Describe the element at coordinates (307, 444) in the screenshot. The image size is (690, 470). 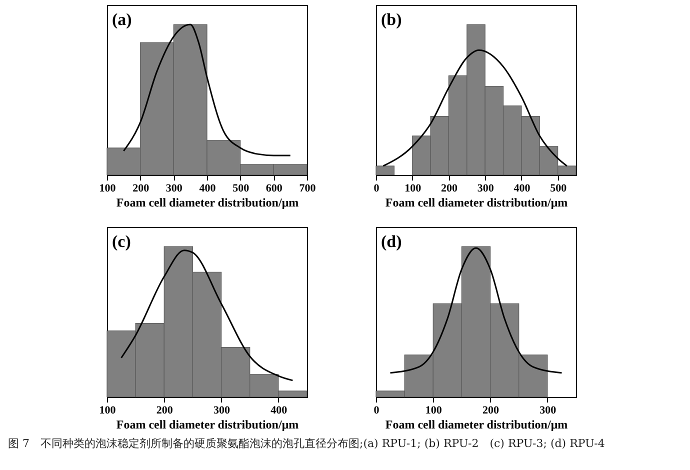
I see `caption: 图 7 不同种类的泡沫稳定剂所制备的硬质聚氨酯泡沫的泡孔直径分布图;(a) RPU-1; (b) RPU-2 (c) RPU-3; (d) RPU-4` at that location.